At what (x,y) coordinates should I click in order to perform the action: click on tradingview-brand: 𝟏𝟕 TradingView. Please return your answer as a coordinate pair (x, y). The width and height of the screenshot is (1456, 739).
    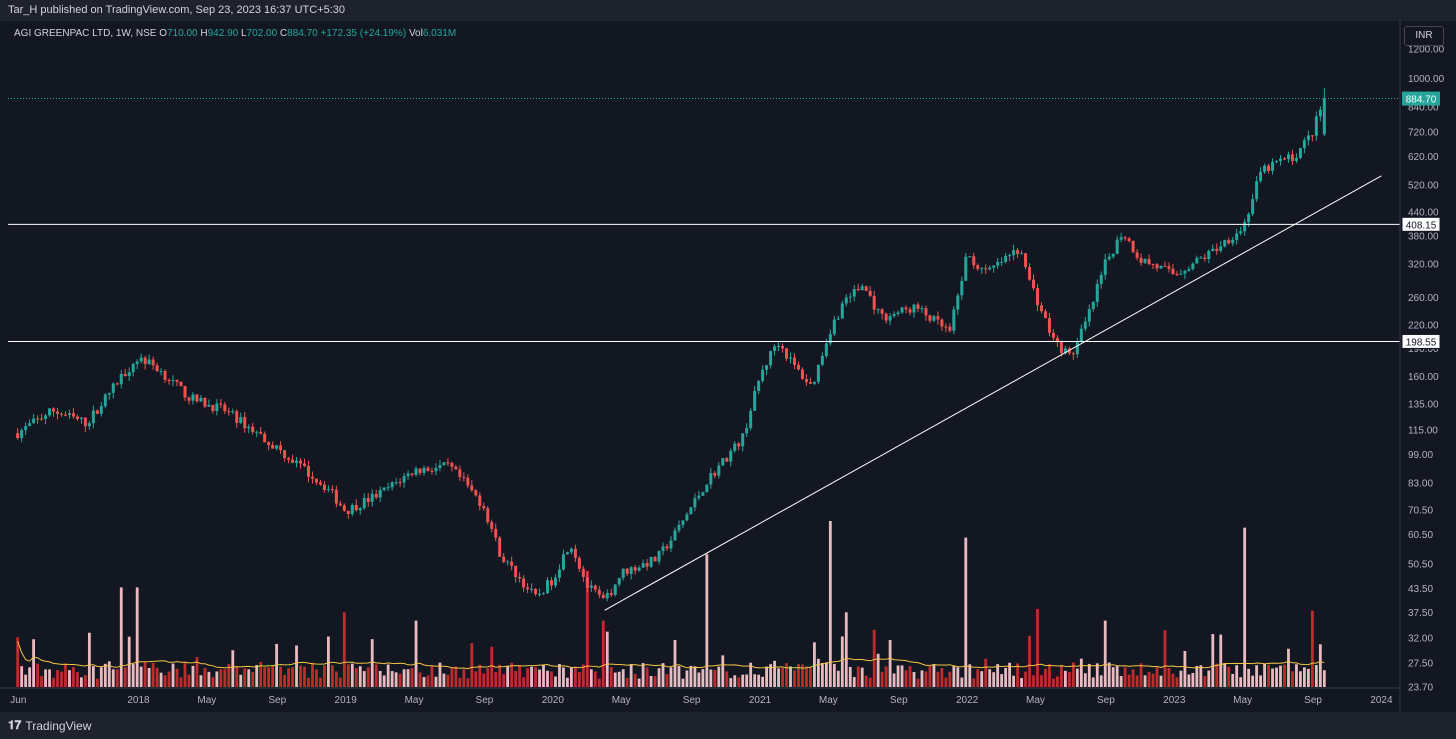
    Looking at the image, I should click on (49, 725).